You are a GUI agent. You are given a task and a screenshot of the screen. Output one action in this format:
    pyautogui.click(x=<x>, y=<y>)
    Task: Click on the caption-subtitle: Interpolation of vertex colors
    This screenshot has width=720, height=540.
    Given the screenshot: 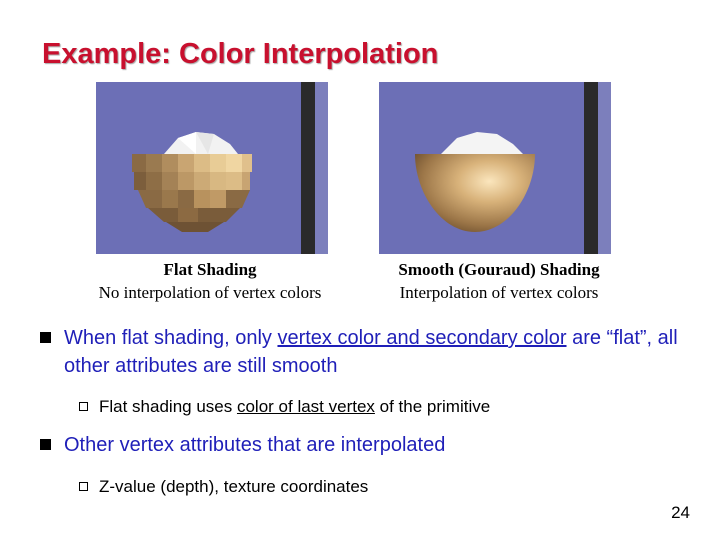 What is the action you would take?
    pyautogui.click(x=499, y=292)
    